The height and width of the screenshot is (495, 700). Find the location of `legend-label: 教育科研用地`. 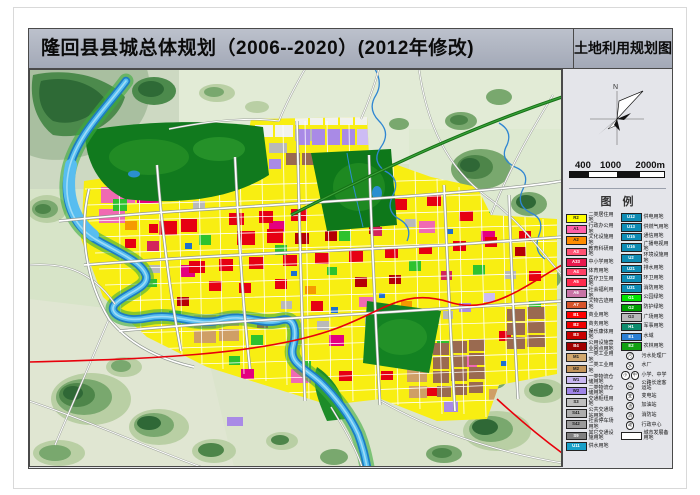

legend-label: 教育科研用地 is located at coordinates (601, 251).